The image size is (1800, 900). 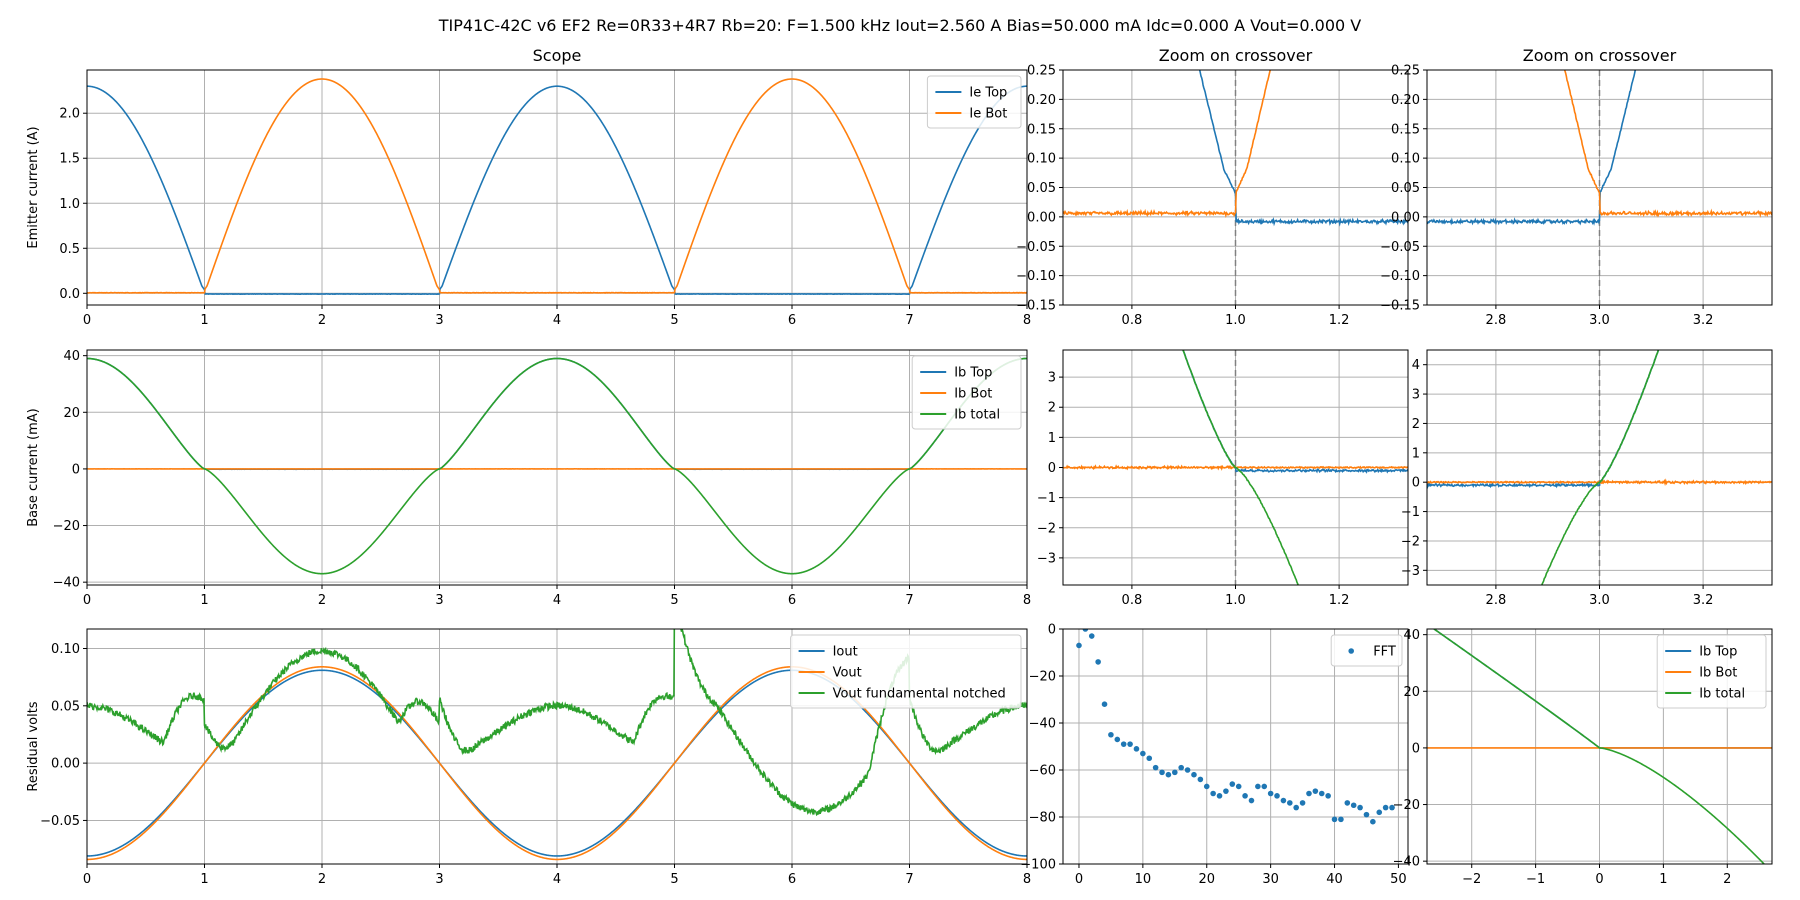 I want to click on transfer-plot-area, so click(x=1599, y=746).